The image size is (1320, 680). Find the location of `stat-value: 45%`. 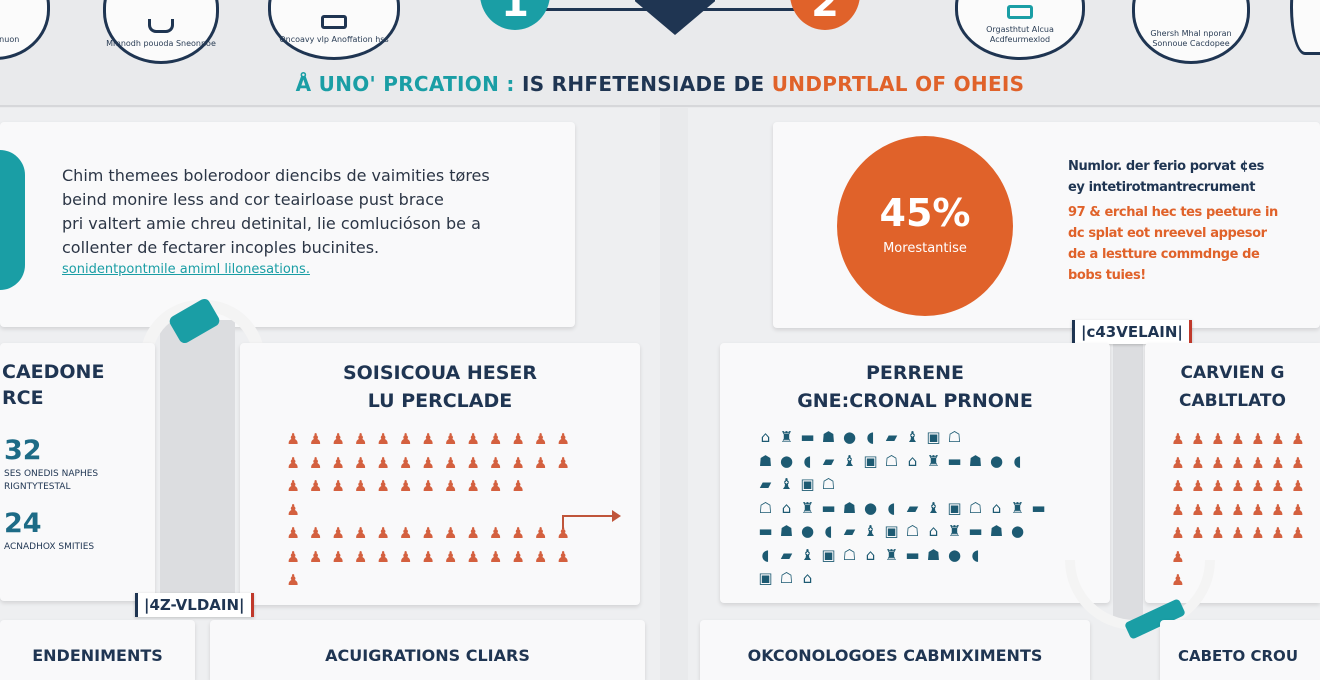

stat-value: 45% is located at coordinates (925, 213).